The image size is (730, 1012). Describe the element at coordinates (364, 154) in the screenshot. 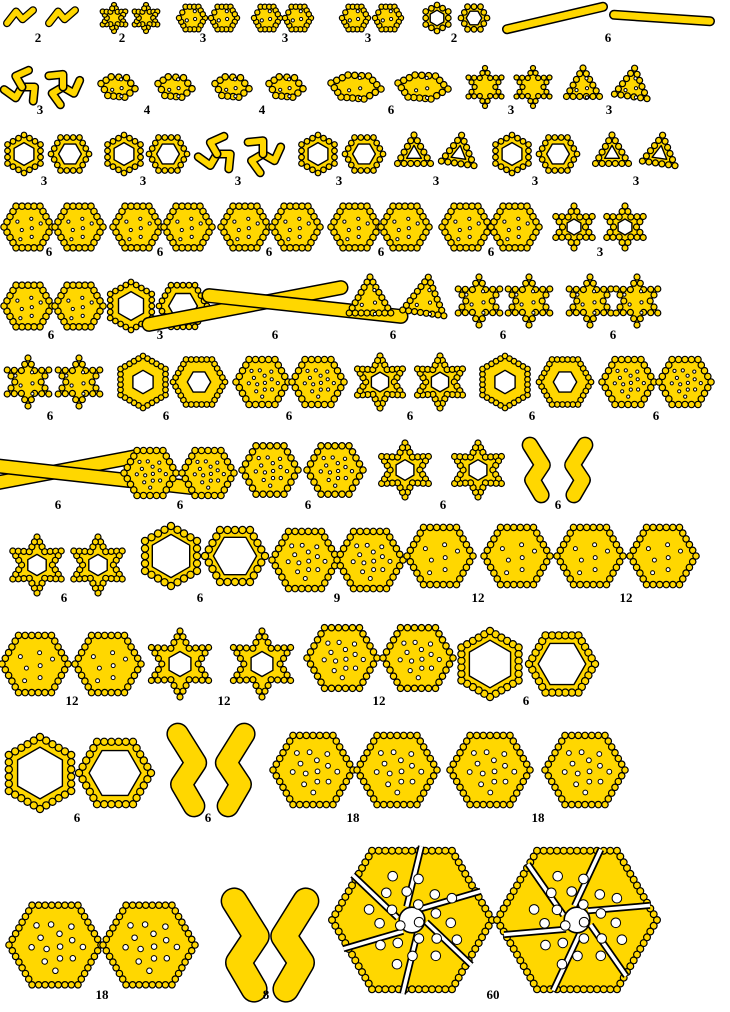

I see `figure-17-mirror` at that location.